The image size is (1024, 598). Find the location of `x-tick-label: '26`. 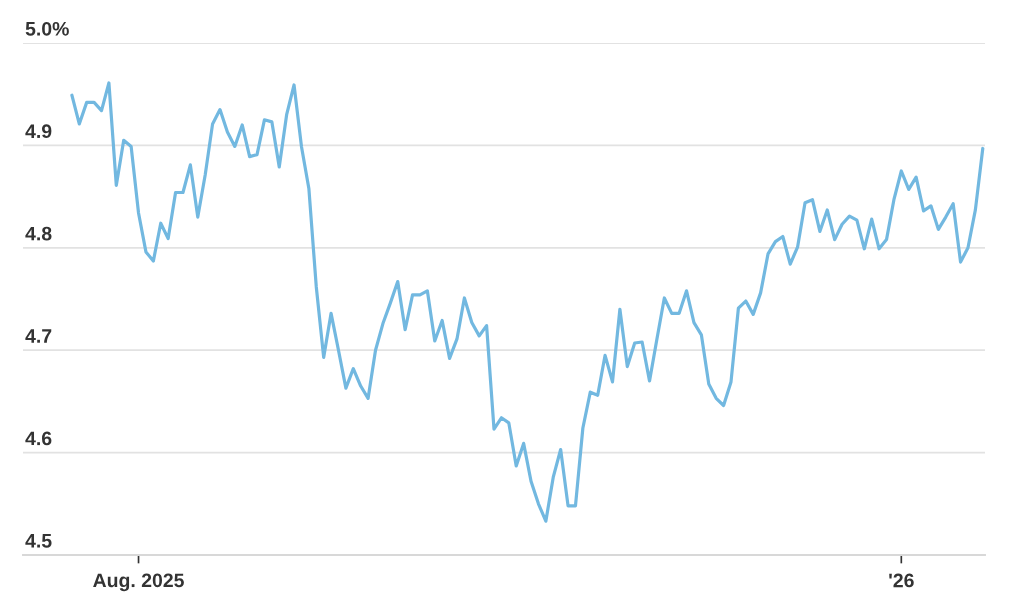

x-tick-label: '26 is located at coordinates (901, 580).